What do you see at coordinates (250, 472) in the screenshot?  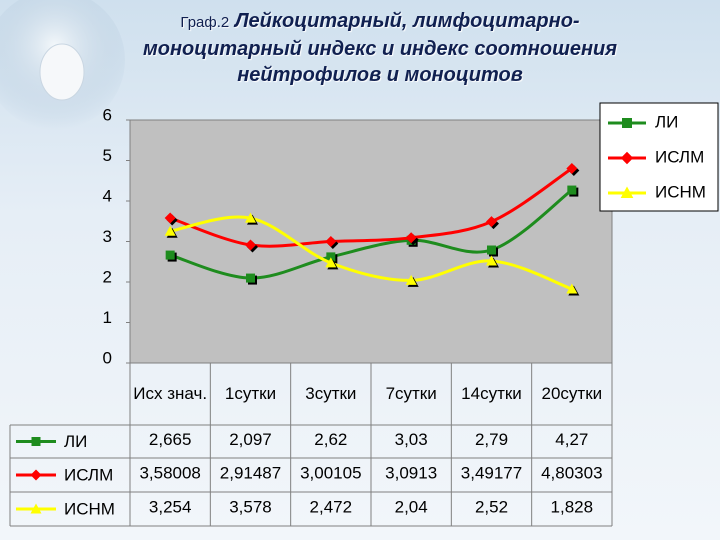 I see `table-cell: 2,91487` at bounding box center [250, 472].